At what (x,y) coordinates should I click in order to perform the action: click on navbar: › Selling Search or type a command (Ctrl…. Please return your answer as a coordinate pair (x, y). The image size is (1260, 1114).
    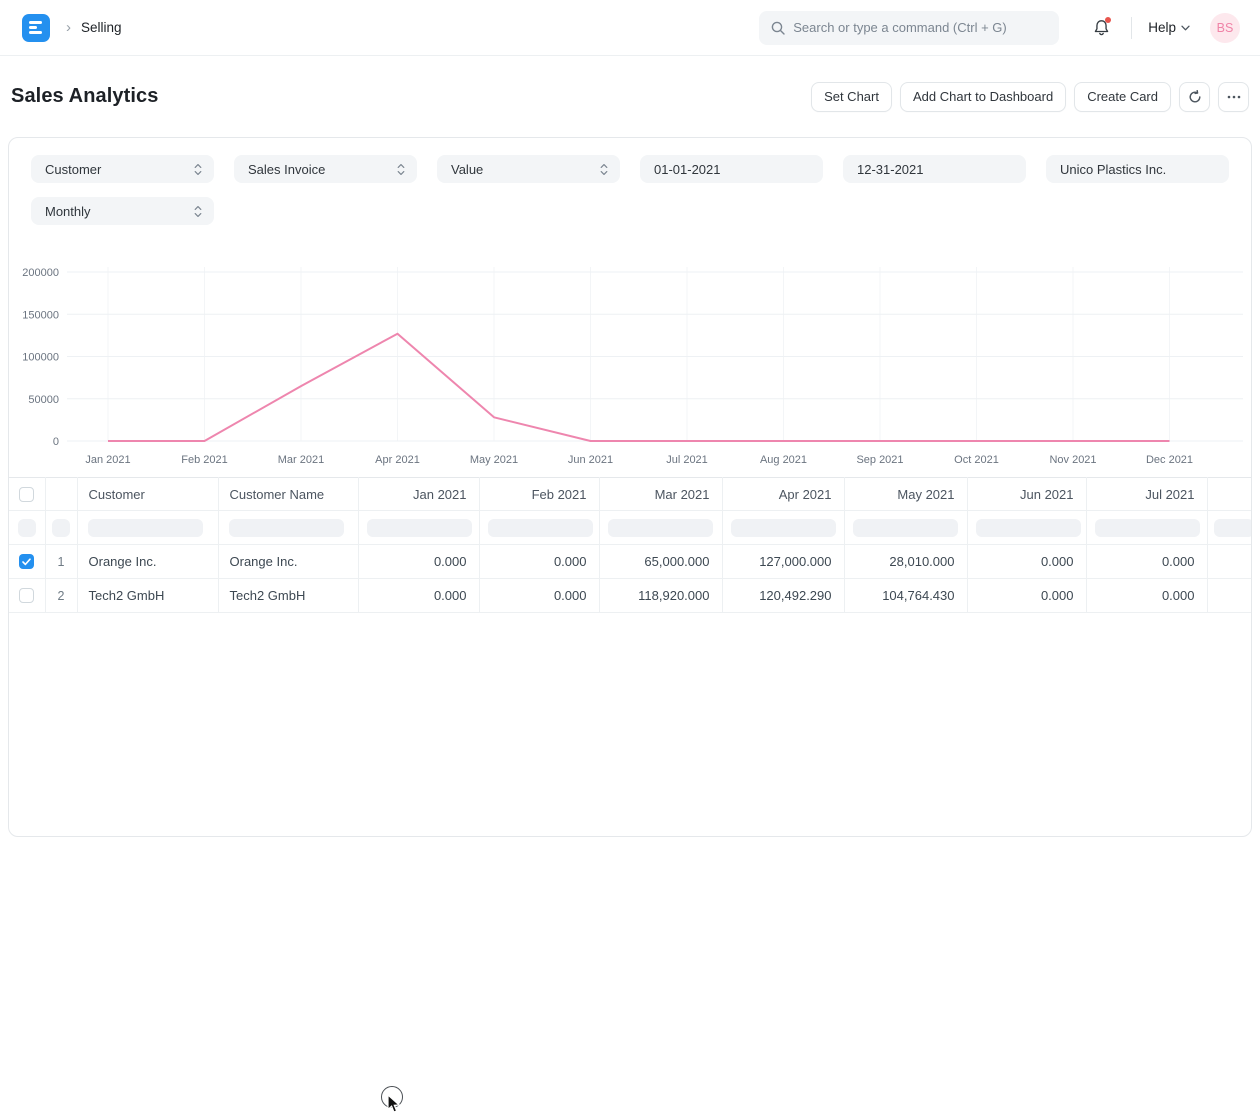
    Looking at the image, I should click on (630, 28).